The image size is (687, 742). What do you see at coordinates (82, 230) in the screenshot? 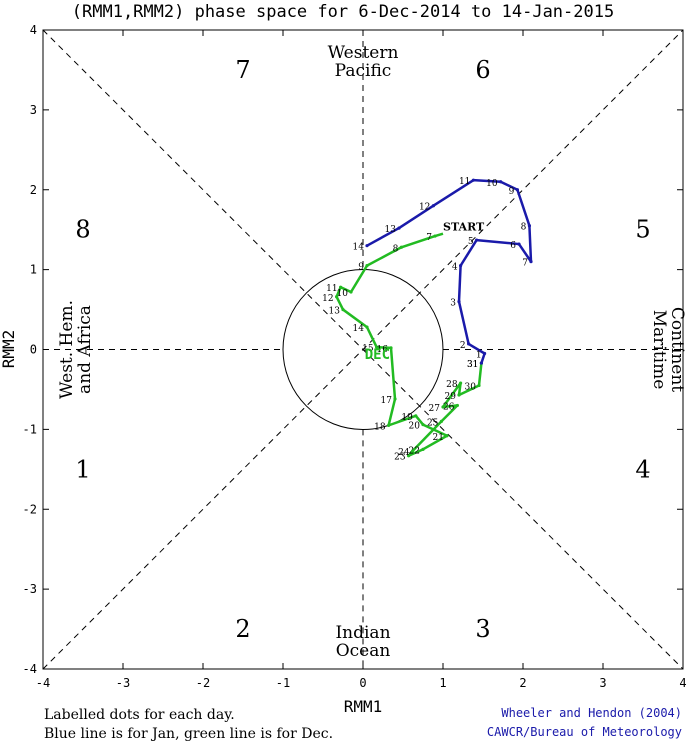
I see `phase-number-8: 8` at bounding box center [82, 230].